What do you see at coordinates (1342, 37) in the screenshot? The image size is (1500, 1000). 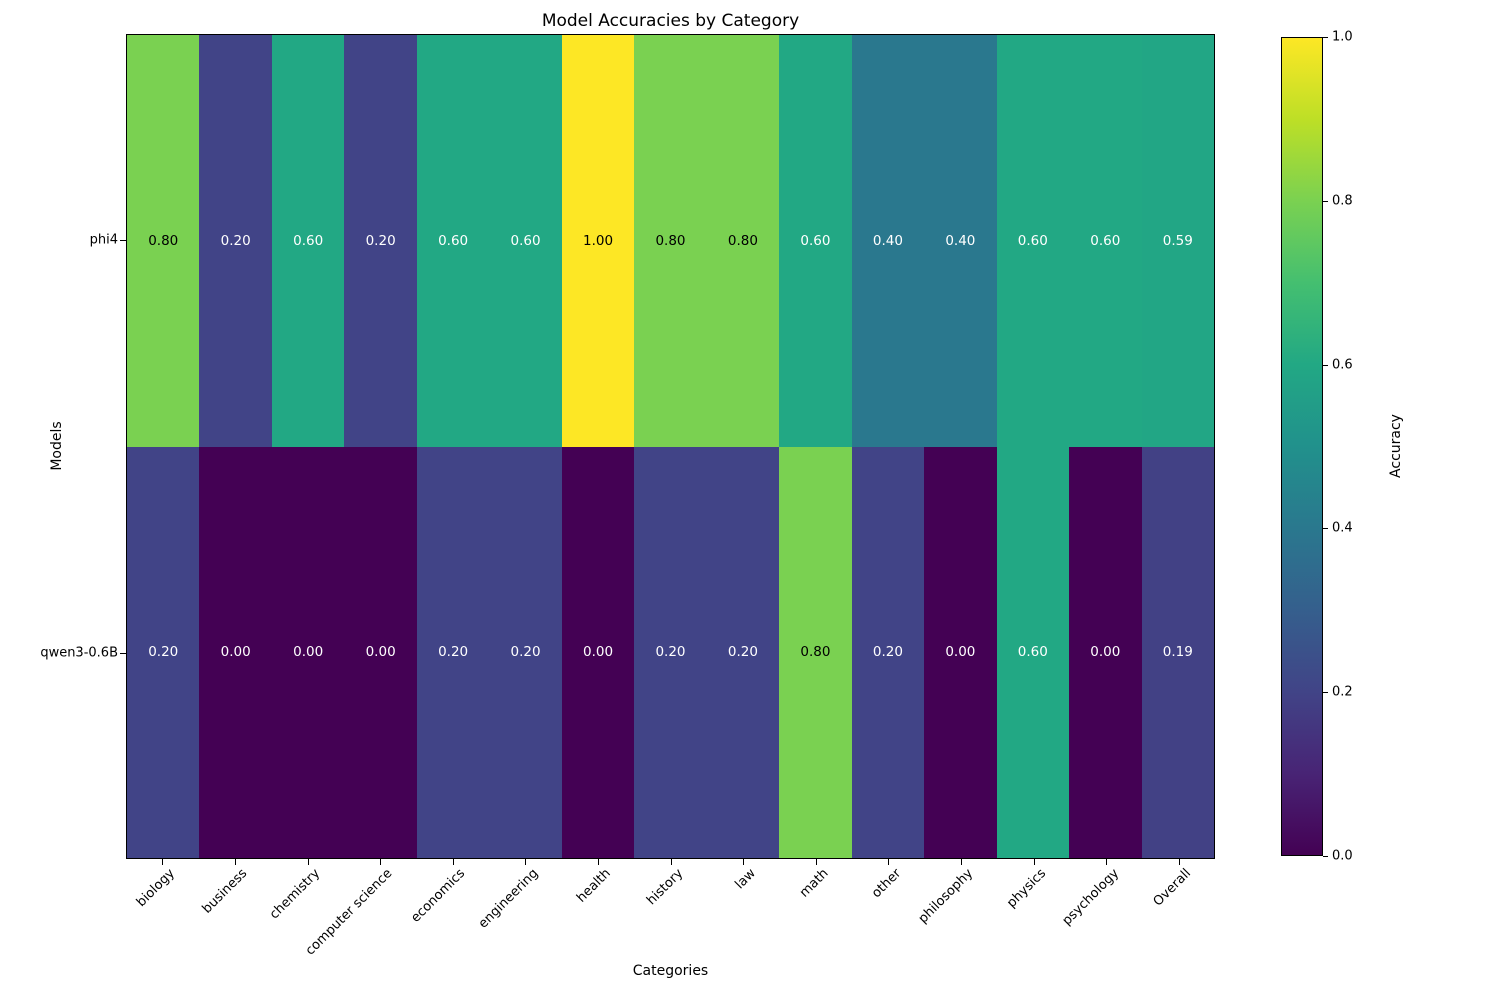 I see `colorbar-tick-label: 1.0` at bounding box center [1342, 37].